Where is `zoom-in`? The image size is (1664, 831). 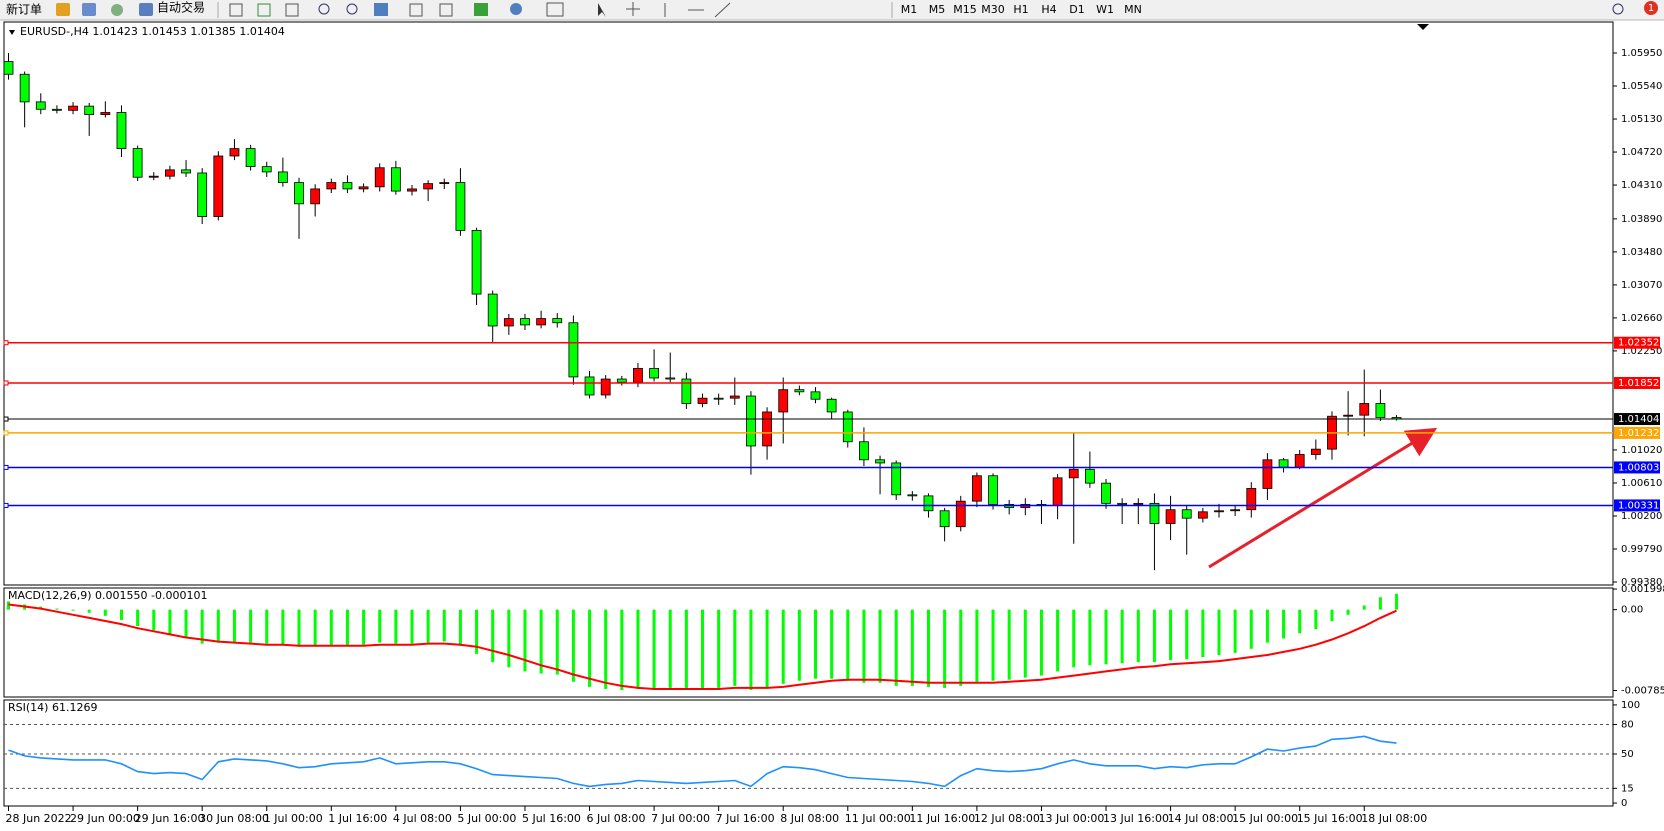
zoom-in is located at coordinates (324, 9).